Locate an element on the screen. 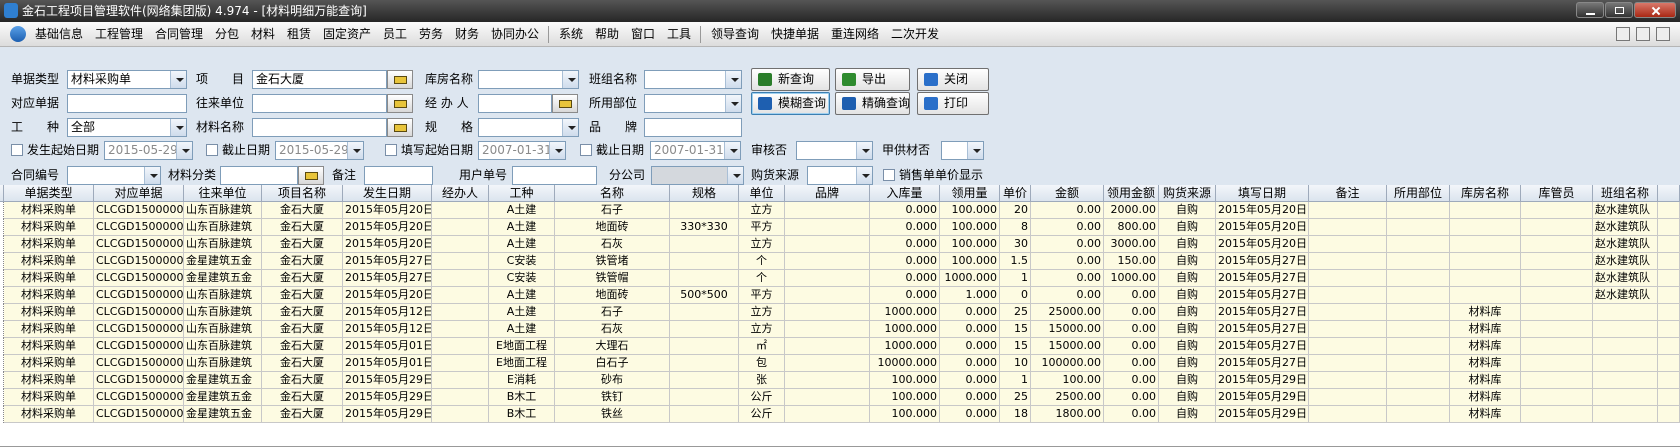  mdi-close is located at coordinates (1663, 34).